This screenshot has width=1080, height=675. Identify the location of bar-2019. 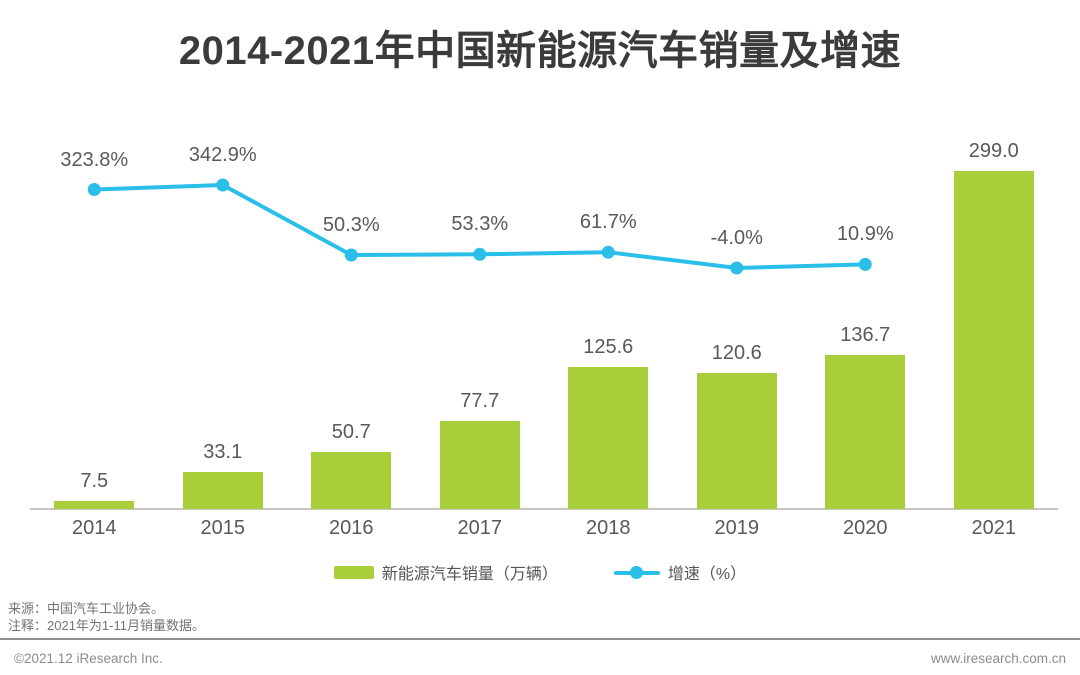
(736, 440).